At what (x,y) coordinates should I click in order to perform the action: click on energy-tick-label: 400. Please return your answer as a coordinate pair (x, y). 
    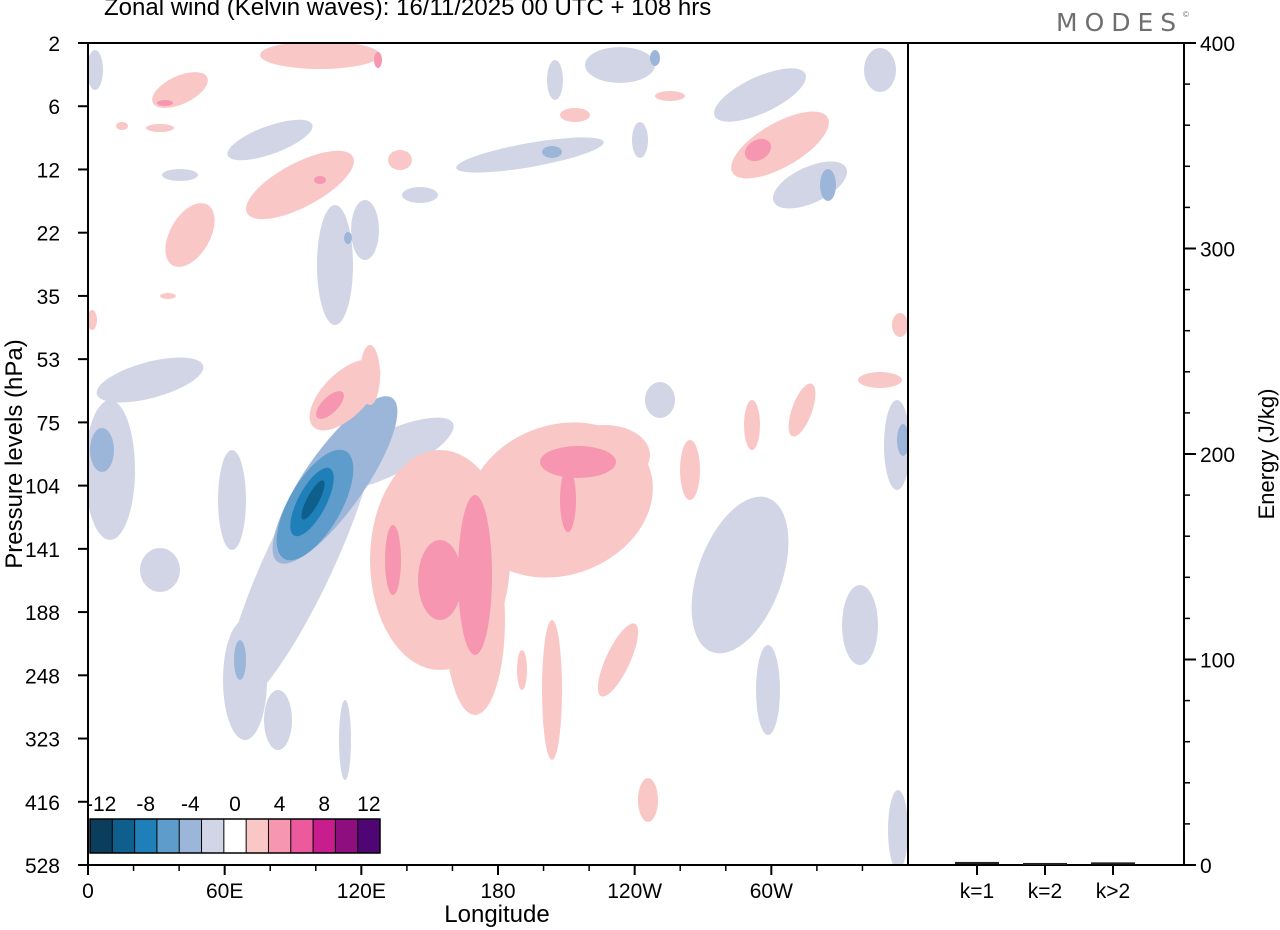
    Looking at the image, I should click on (1217, 44).